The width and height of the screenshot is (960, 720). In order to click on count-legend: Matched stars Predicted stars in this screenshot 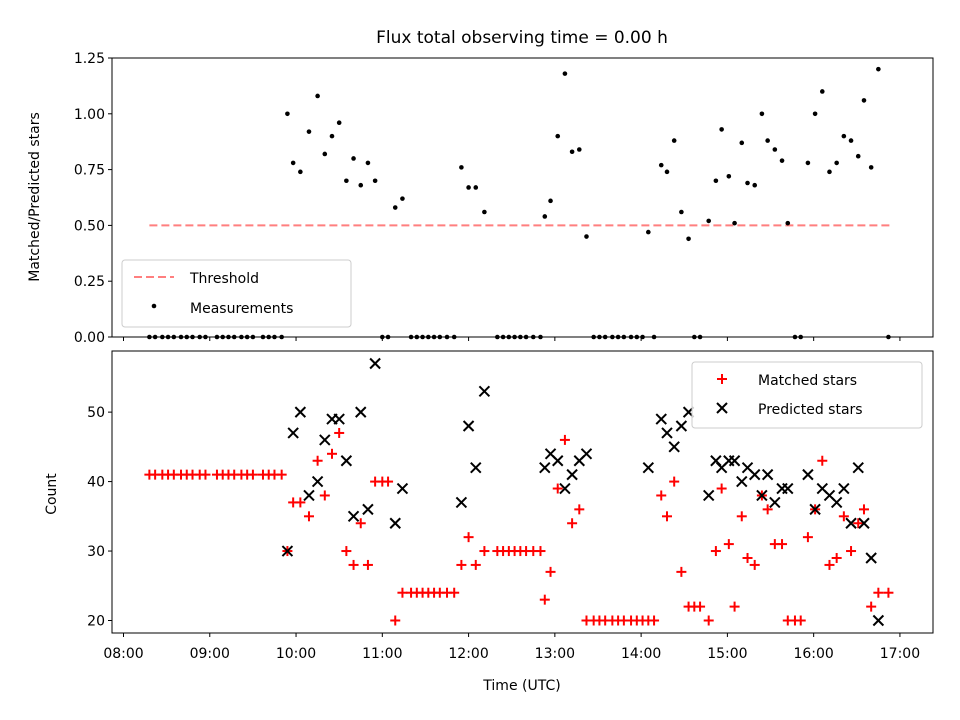, I will do `click(807, 395)`.